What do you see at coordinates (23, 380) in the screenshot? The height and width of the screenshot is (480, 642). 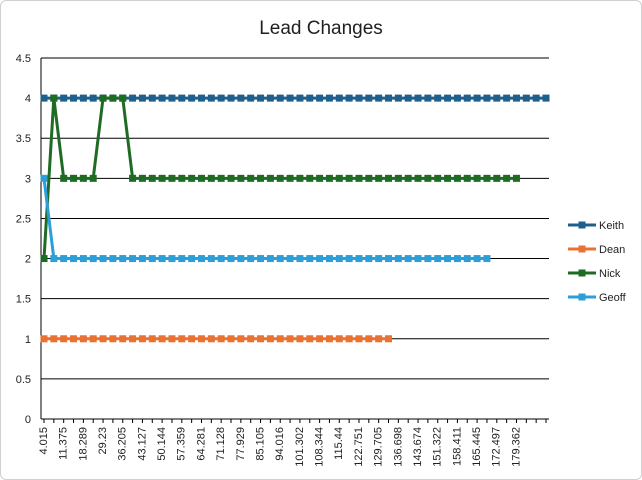 I see `y-tick-label: 0.5` at bounding box center [23, 380].